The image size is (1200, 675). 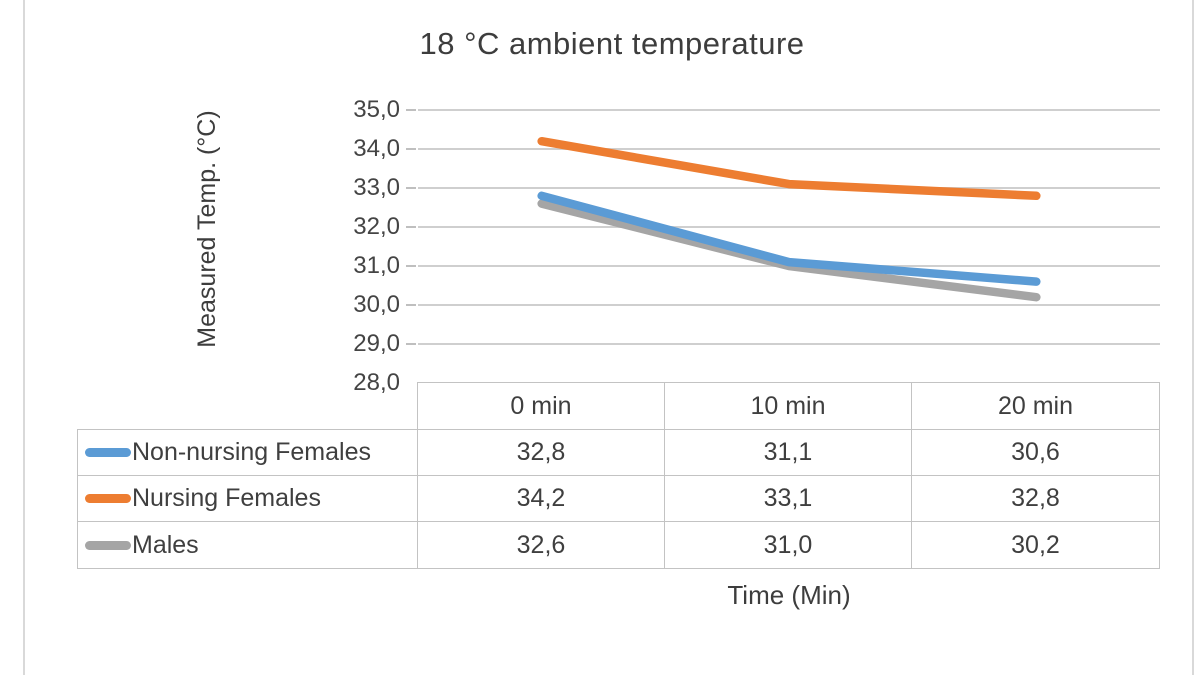 I want to click on y-axis-tick-label: 33,0, so click(x=376, y=187).